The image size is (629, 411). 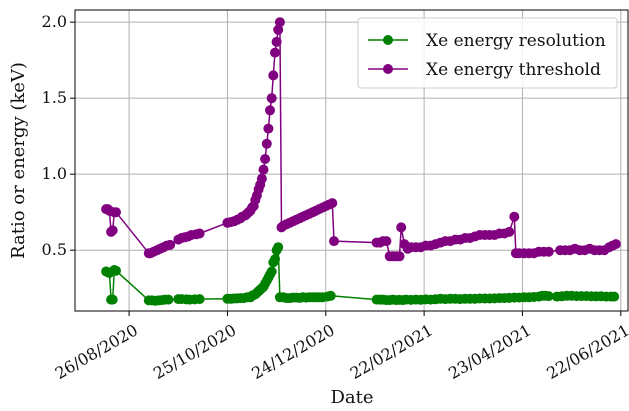 I want to click on y-tick-label: 0.5, so click(x=54, y=249).